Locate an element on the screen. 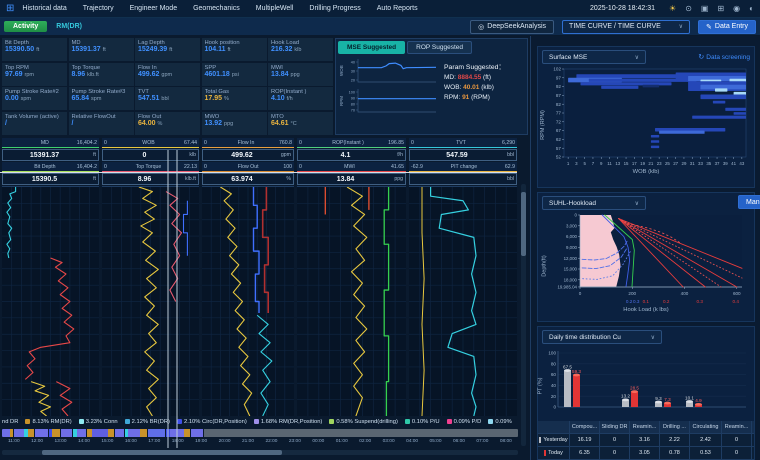  tab-activity: Activity is located at coordinates (26, 26).